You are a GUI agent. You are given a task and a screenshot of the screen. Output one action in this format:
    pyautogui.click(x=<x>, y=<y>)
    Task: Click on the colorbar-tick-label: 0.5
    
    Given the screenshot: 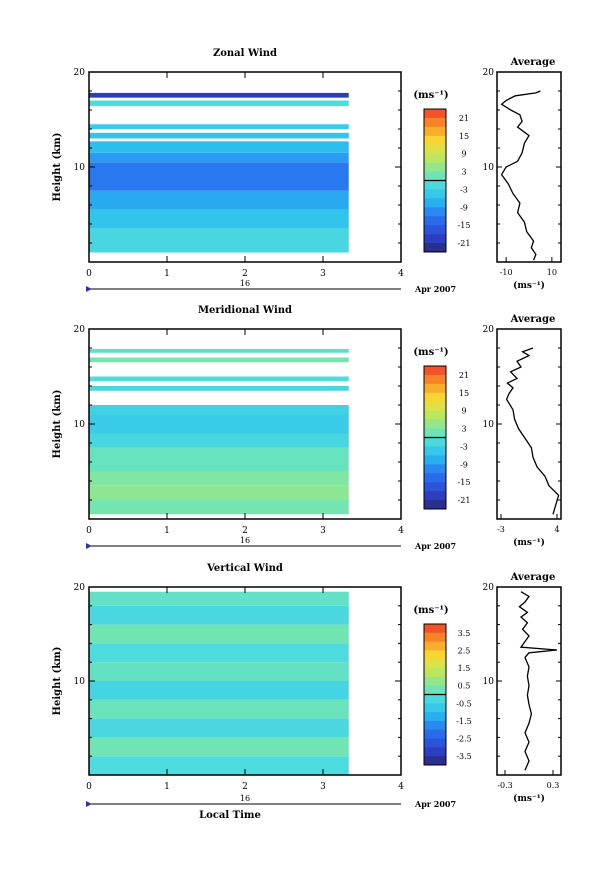 What is the action you would take?
    pyautogui.click(x=464, y=686)
    